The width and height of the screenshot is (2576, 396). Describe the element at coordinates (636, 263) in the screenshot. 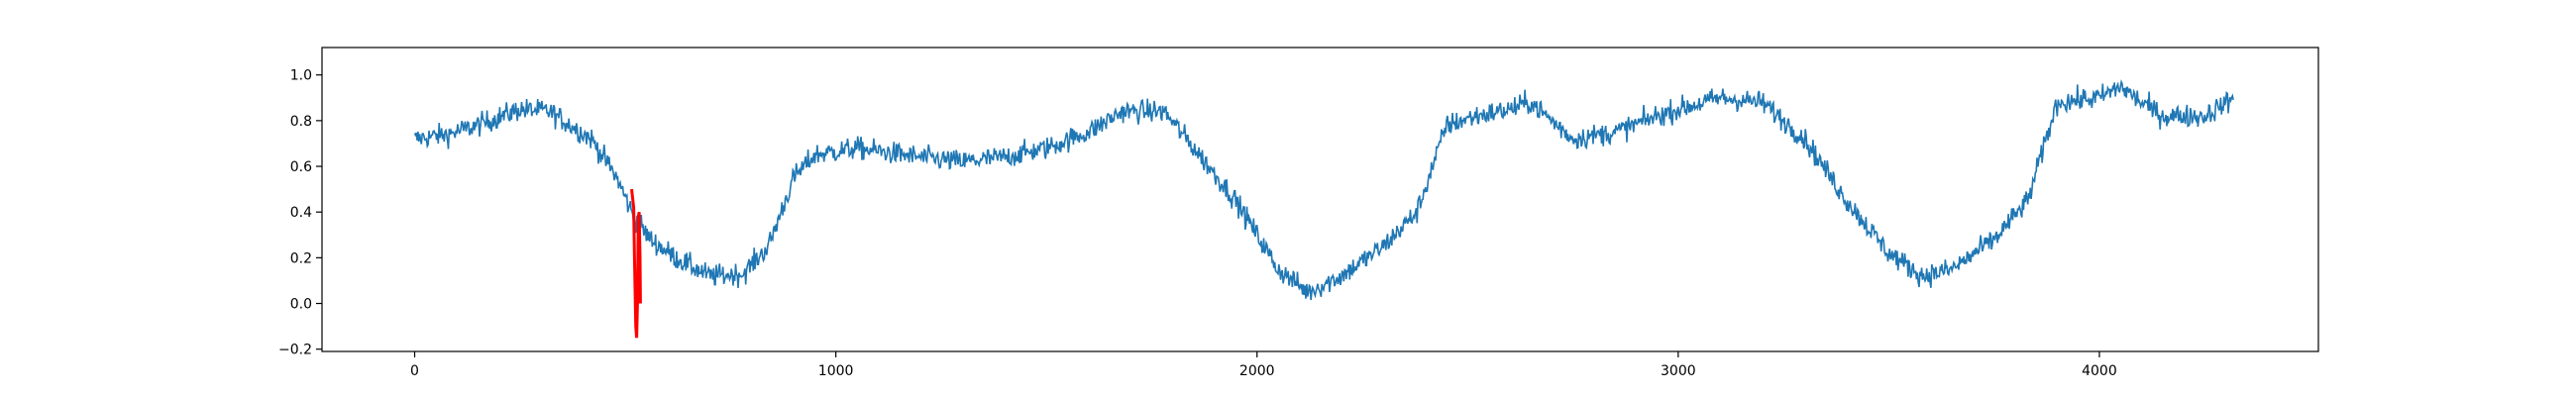

I see `series-line-anomaly` at that location.